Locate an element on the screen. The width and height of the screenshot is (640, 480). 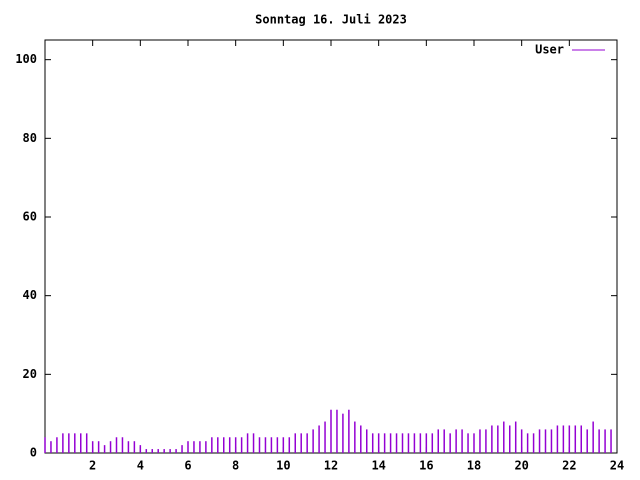
x-tick-label: 20 is located at coordinates (521, 466).